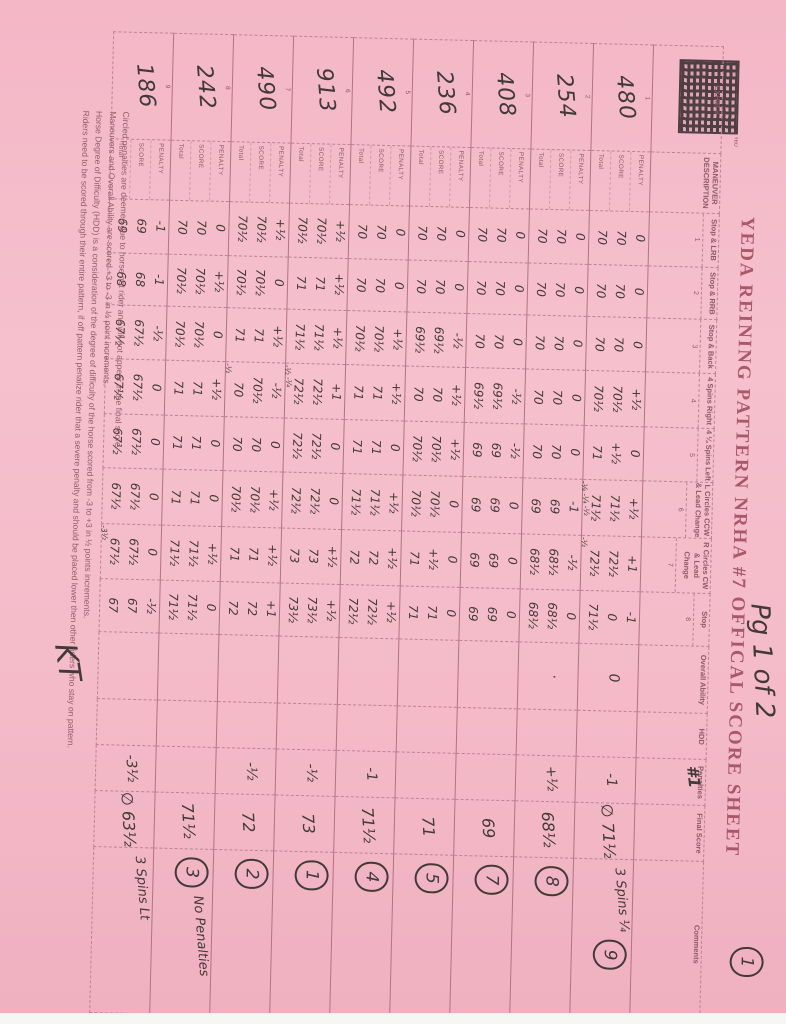 Image resolution: width=786 pixels, height=1024 pixels. What do you see at coordinates (609, 617) in the screenshot?
I see `maneuver-8-score-cell: -1 0 71½` at bounding box center [609, 617].